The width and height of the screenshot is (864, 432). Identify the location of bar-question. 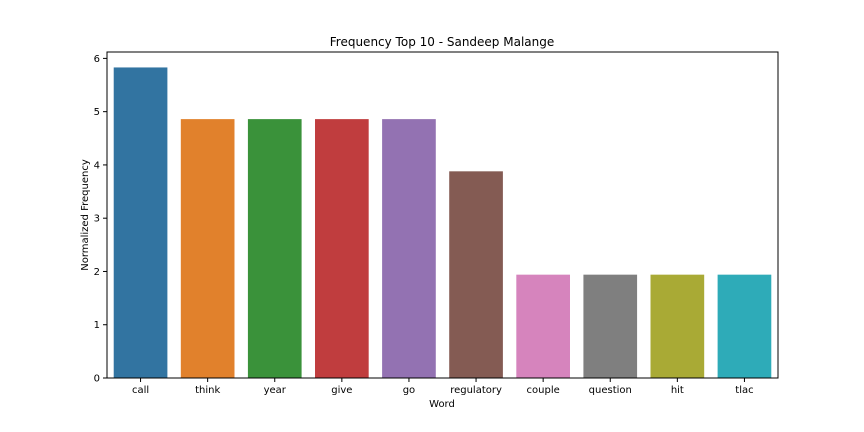
(610, 326).